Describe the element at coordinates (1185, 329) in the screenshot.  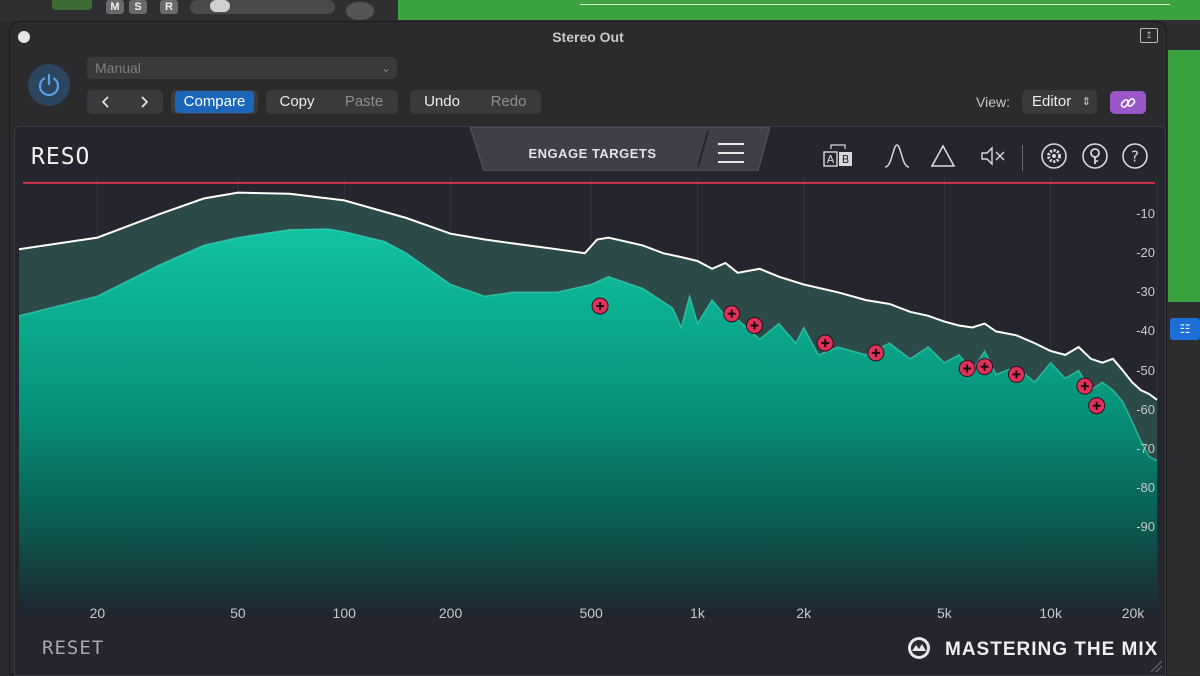
I see `mixer-icon: ☷` at that location.